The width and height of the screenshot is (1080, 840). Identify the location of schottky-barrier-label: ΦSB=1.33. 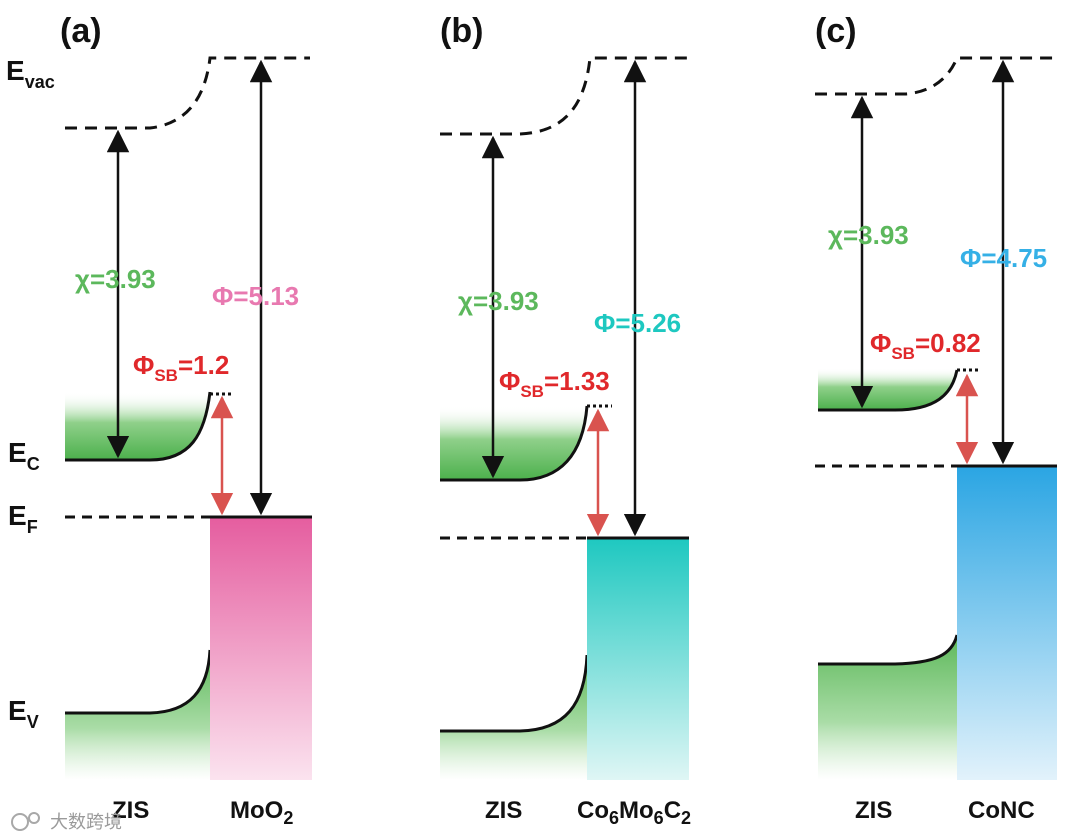
(554, 383).